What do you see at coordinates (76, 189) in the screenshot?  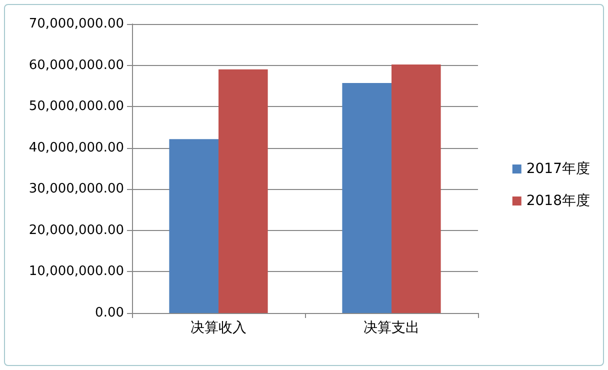 I see `y-tick-label: 30,000,000.00` at bounding box center [76, 189].